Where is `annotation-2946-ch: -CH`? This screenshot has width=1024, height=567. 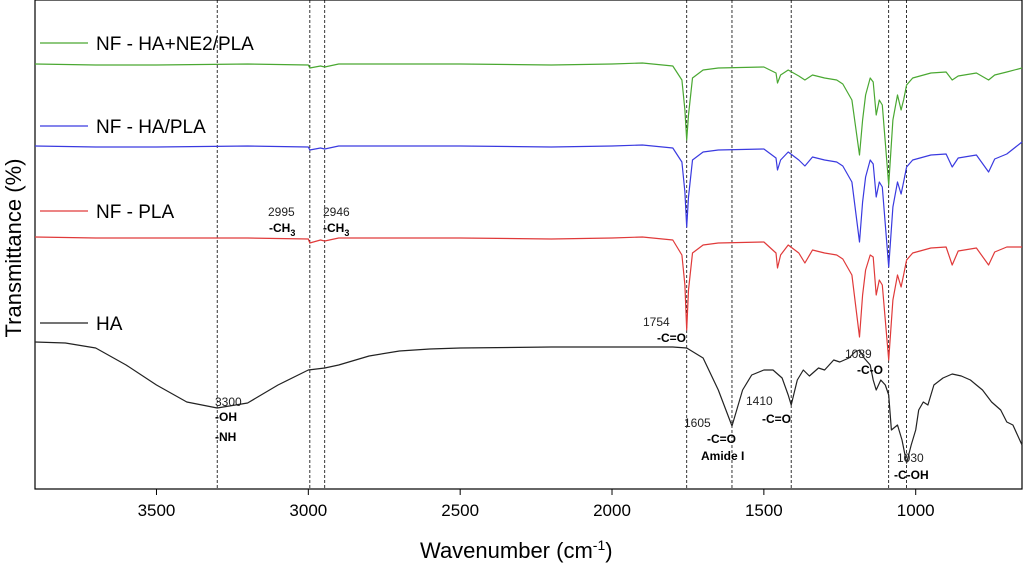 annotation-2946-ch: -CH is located at coordinates (333, 228).